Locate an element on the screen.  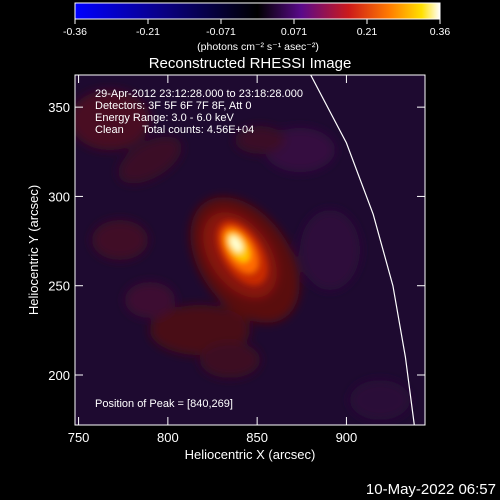
chart-title: Reconstructed RHESSI Image is located at coordinates (250, 63).